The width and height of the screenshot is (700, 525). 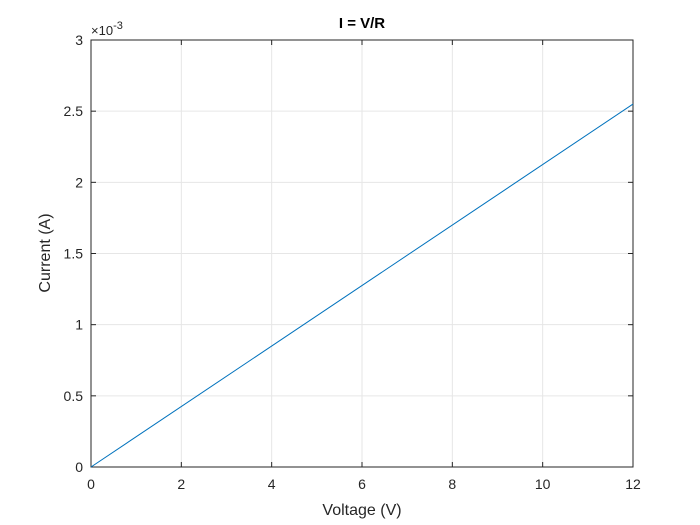 I want to click on x-tick-label: 2, so click(x=181, y=484).